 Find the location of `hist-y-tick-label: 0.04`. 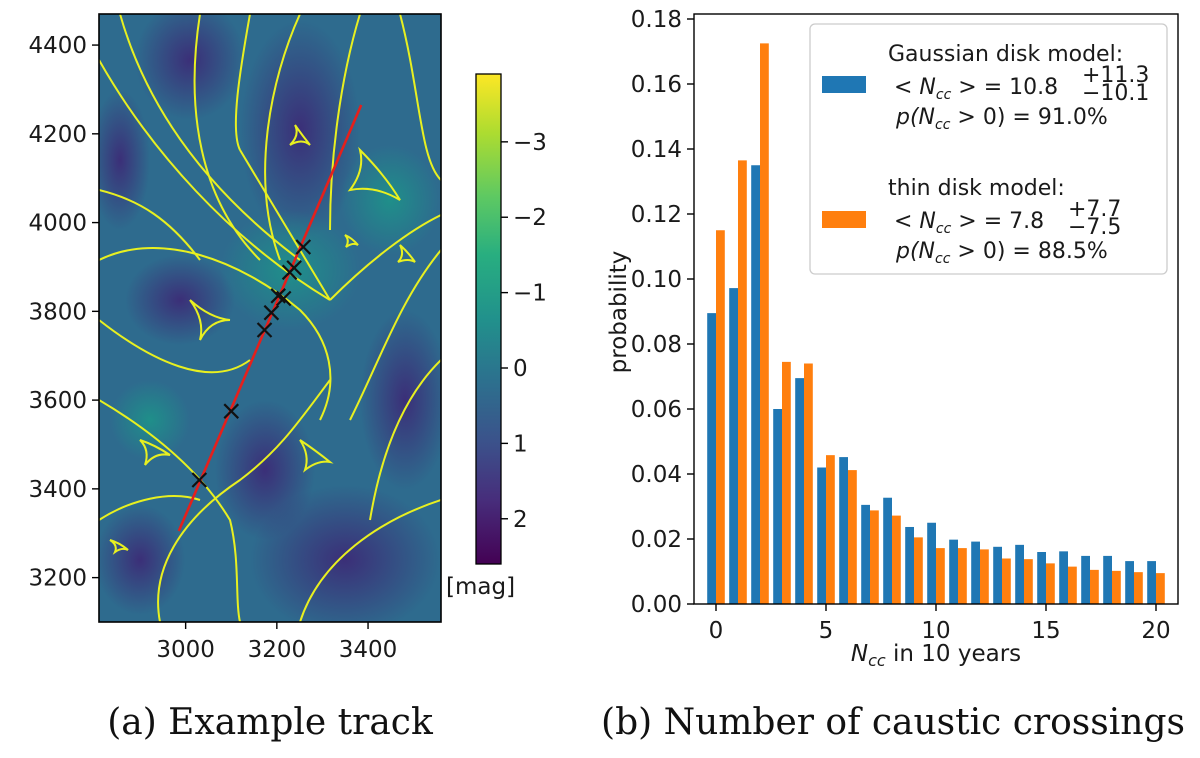

hist-y-tick-label: 0.04 is located at coordinates (656, 475).